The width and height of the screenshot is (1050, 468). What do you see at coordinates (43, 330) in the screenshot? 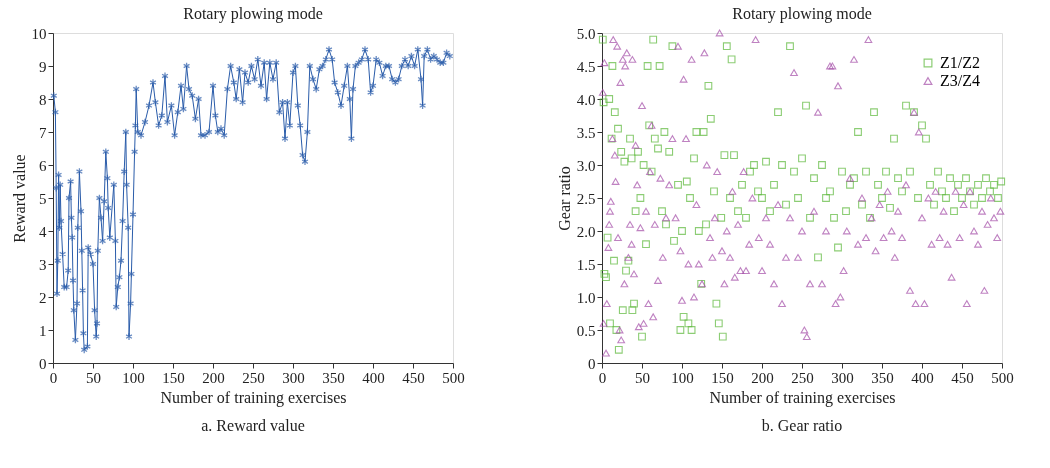
I see `y-tick-label: 1` at bounding box center [43, 330].